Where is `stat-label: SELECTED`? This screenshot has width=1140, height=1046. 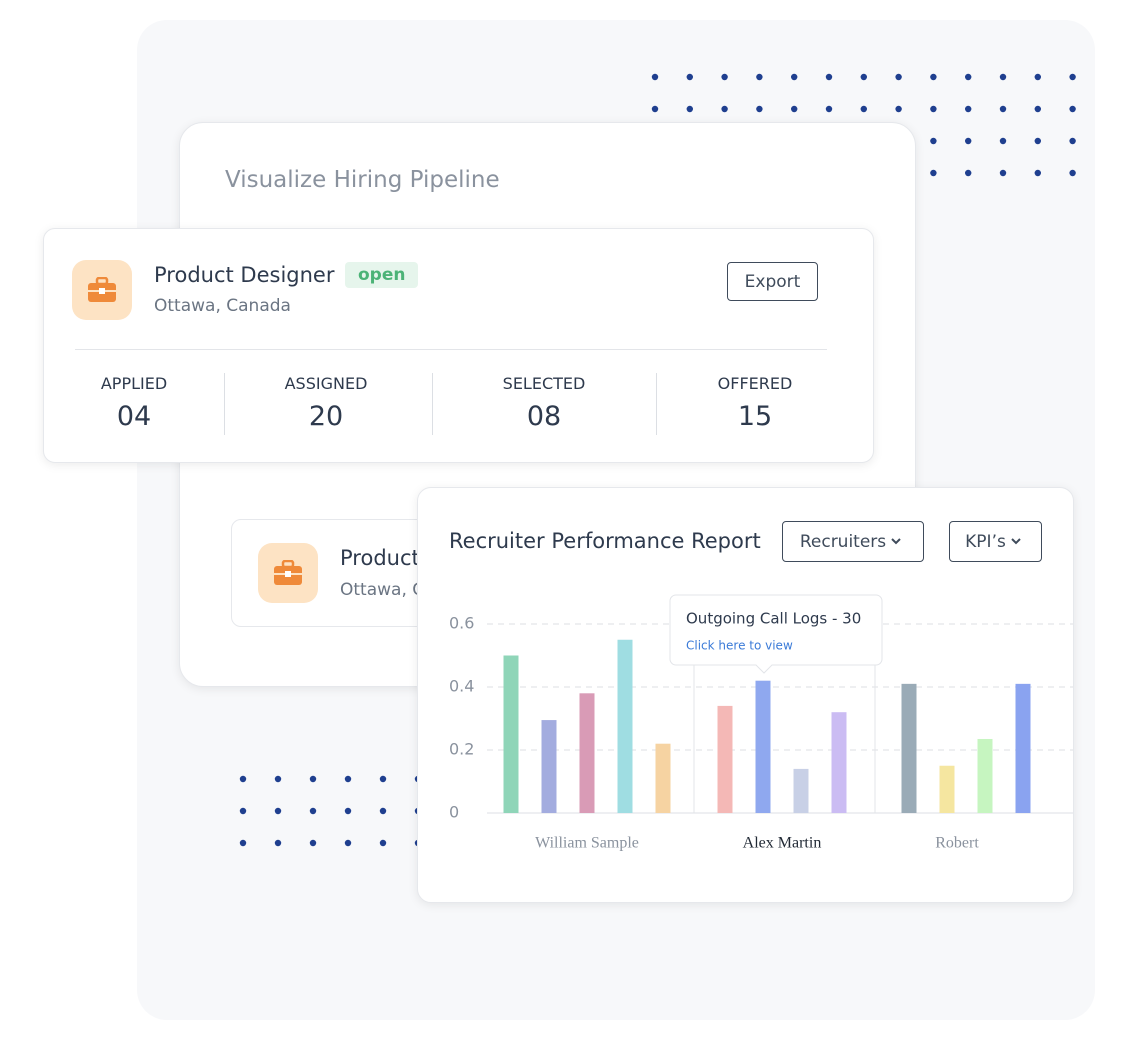 stat-label: SELECTED is located at coordinates (544, 383).